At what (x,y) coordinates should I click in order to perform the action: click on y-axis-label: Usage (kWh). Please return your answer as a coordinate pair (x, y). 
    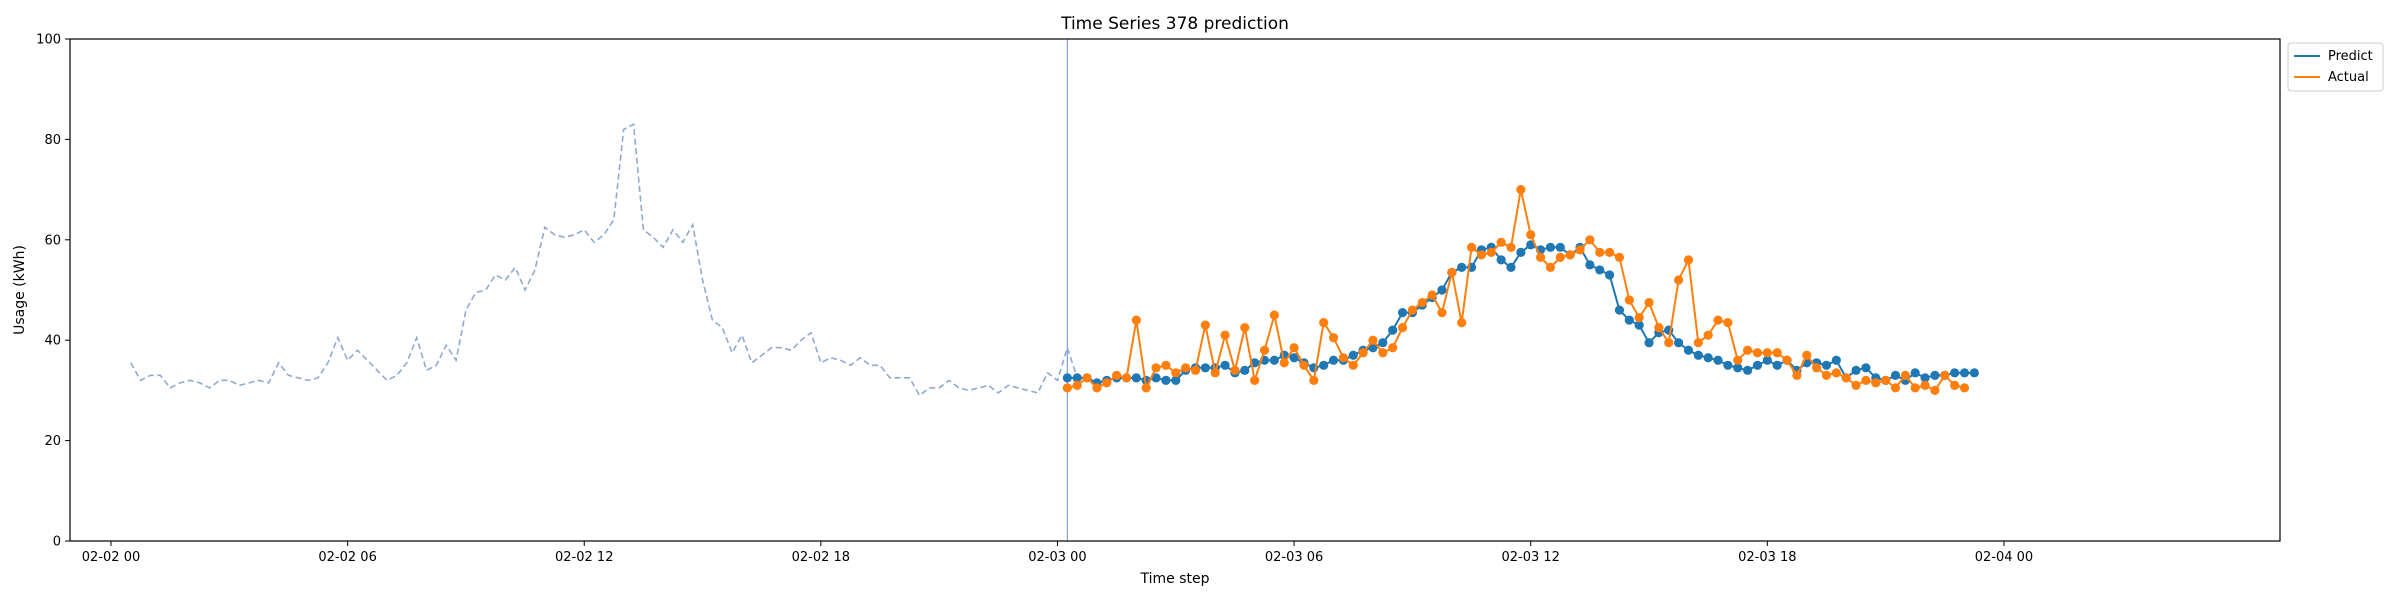
    Looking at the image, I should click on (20, 290).